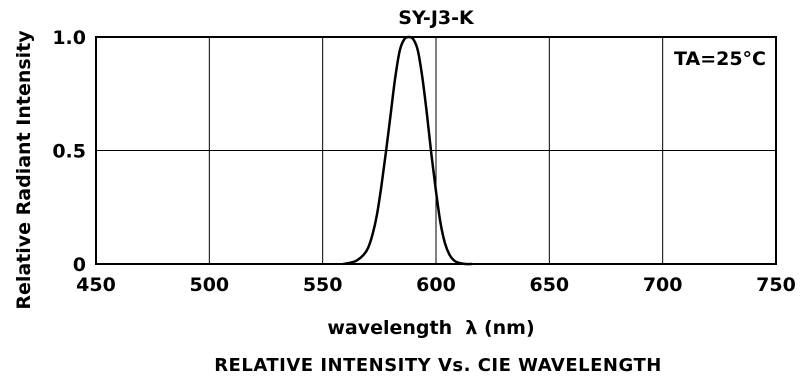 This screenshot has height=381, width=803. What do you see at coordinates (720, 59) in the screenshot?
I see `temperature-annotation: TA=25°C` at bounding box center [720, 59].